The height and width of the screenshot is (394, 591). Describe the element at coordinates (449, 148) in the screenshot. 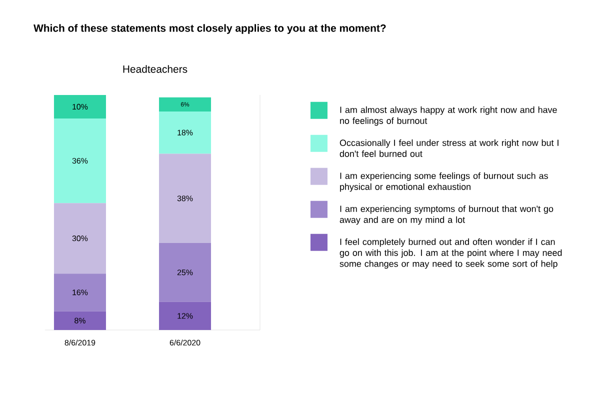

I see `legend-label: Occasionally I feel under stress at work right now but I don't feel burned out` at that location.